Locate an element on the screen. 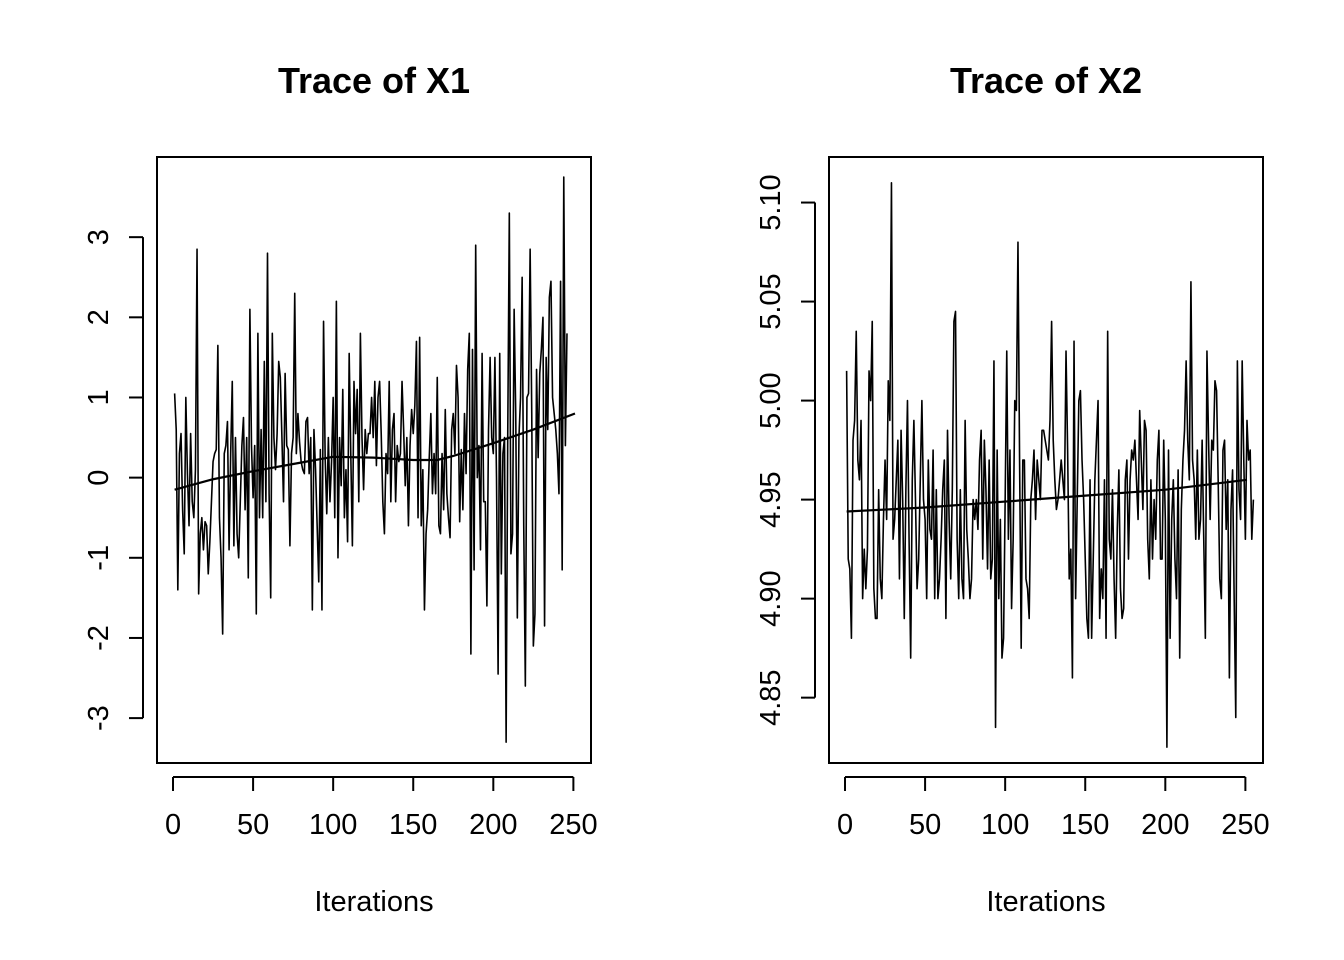 This screenshot has width=1344, height=960. y-tick-label: 5.10 is located at coordinates (771, 202).